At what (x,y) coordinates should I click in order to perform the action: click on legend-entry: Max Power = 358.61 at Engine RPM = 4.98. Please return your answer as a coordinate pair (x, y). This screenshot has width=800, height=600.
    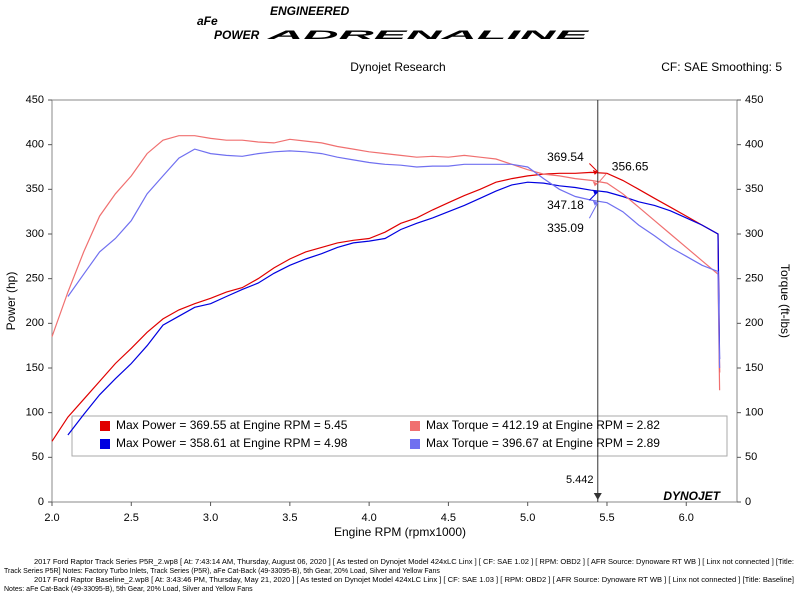
    Looking at the image, I should click on (232, 443).